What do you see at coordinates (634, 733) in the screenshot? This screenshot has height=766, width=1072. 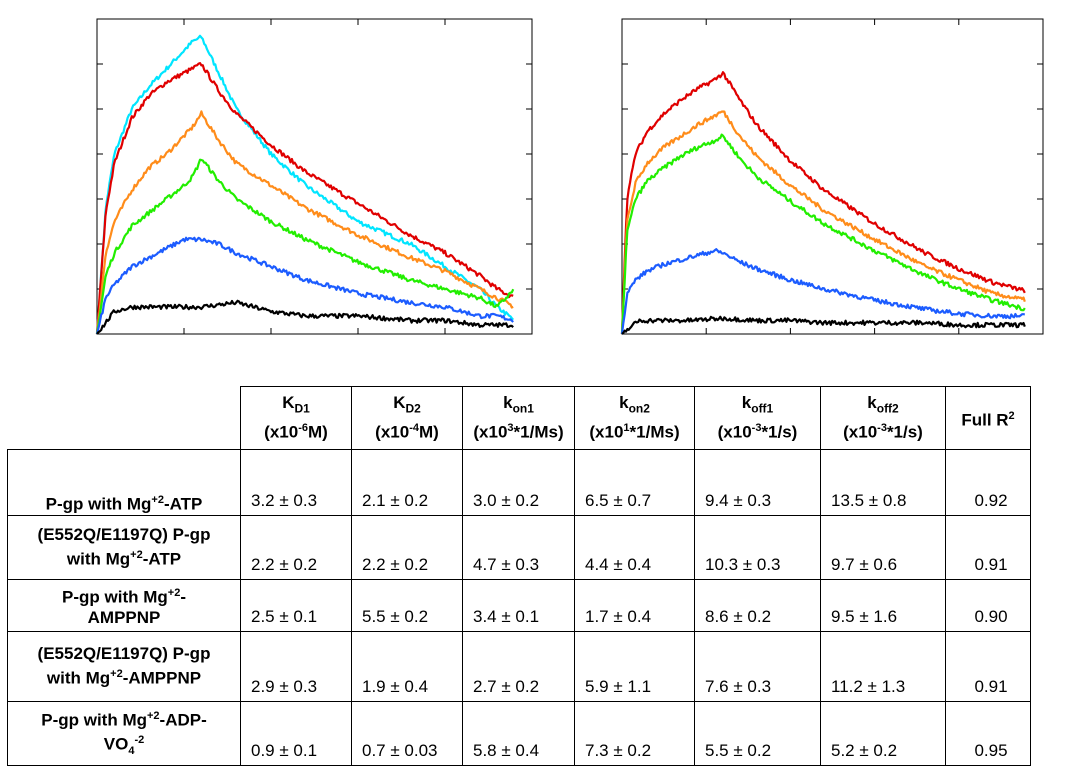 I see `value-cell: 7.3 ± 0.2` at bounding box center [634, 733].